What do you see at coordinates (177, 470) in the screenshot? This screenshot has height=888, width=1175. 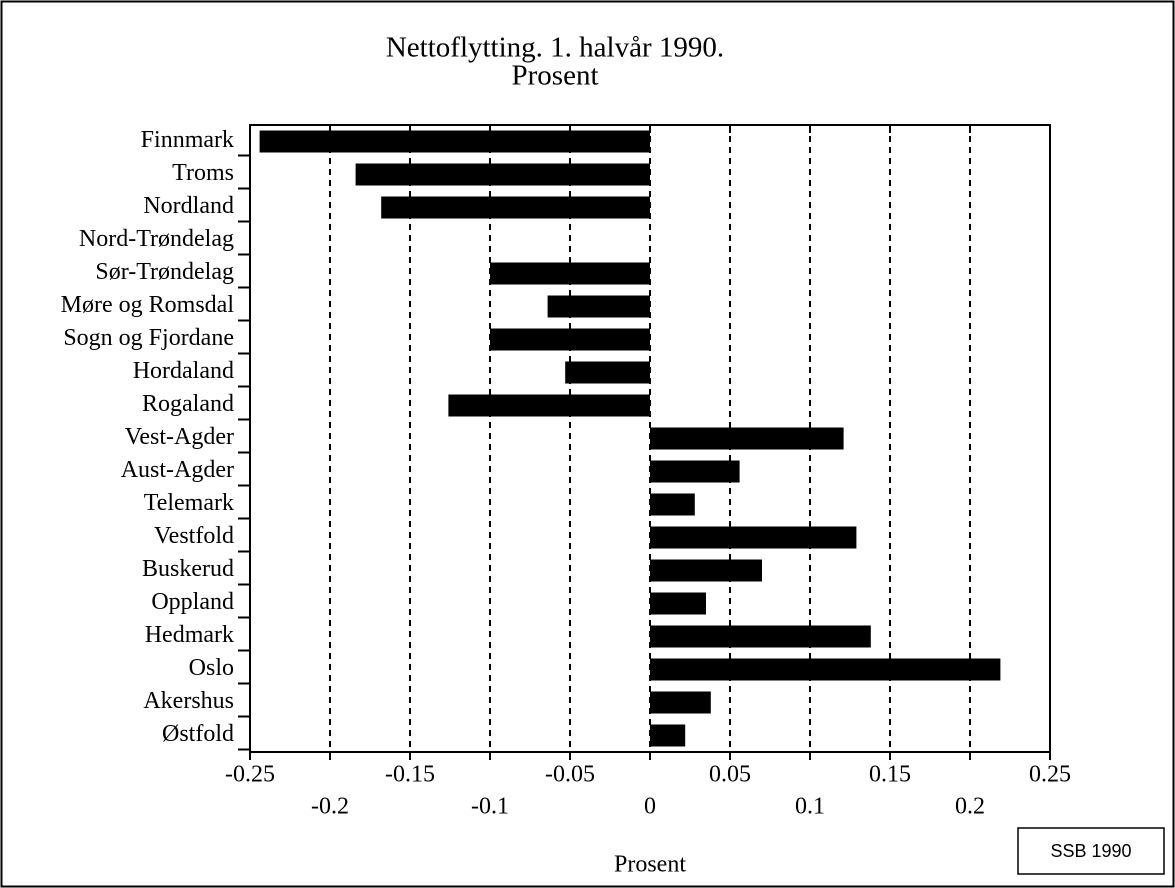 I see `y-tick-label: Aust-Agder` at bounding box center [177, 470].